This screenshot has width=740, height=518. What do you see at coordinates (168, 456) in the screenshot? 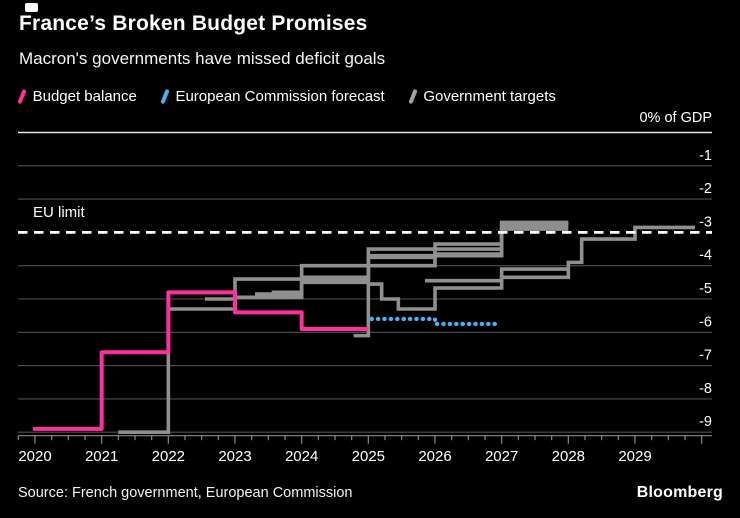
I see `x-axis-label: 2022` at bounding box center [168, 456].